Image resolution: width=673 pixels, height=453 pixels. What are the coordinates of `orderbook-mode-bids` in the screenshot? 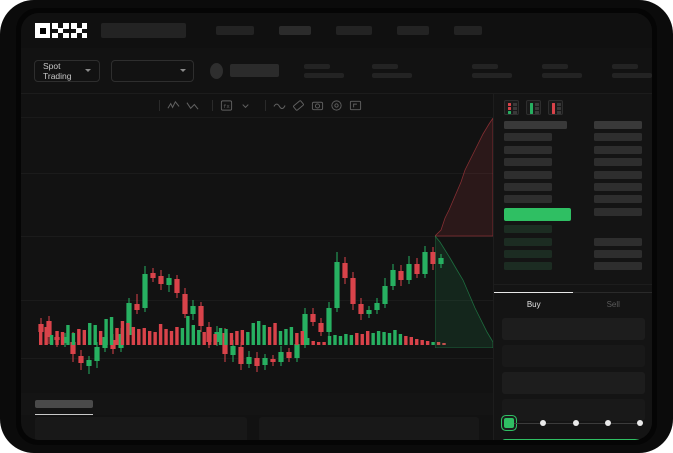 It's located at (533, 107).